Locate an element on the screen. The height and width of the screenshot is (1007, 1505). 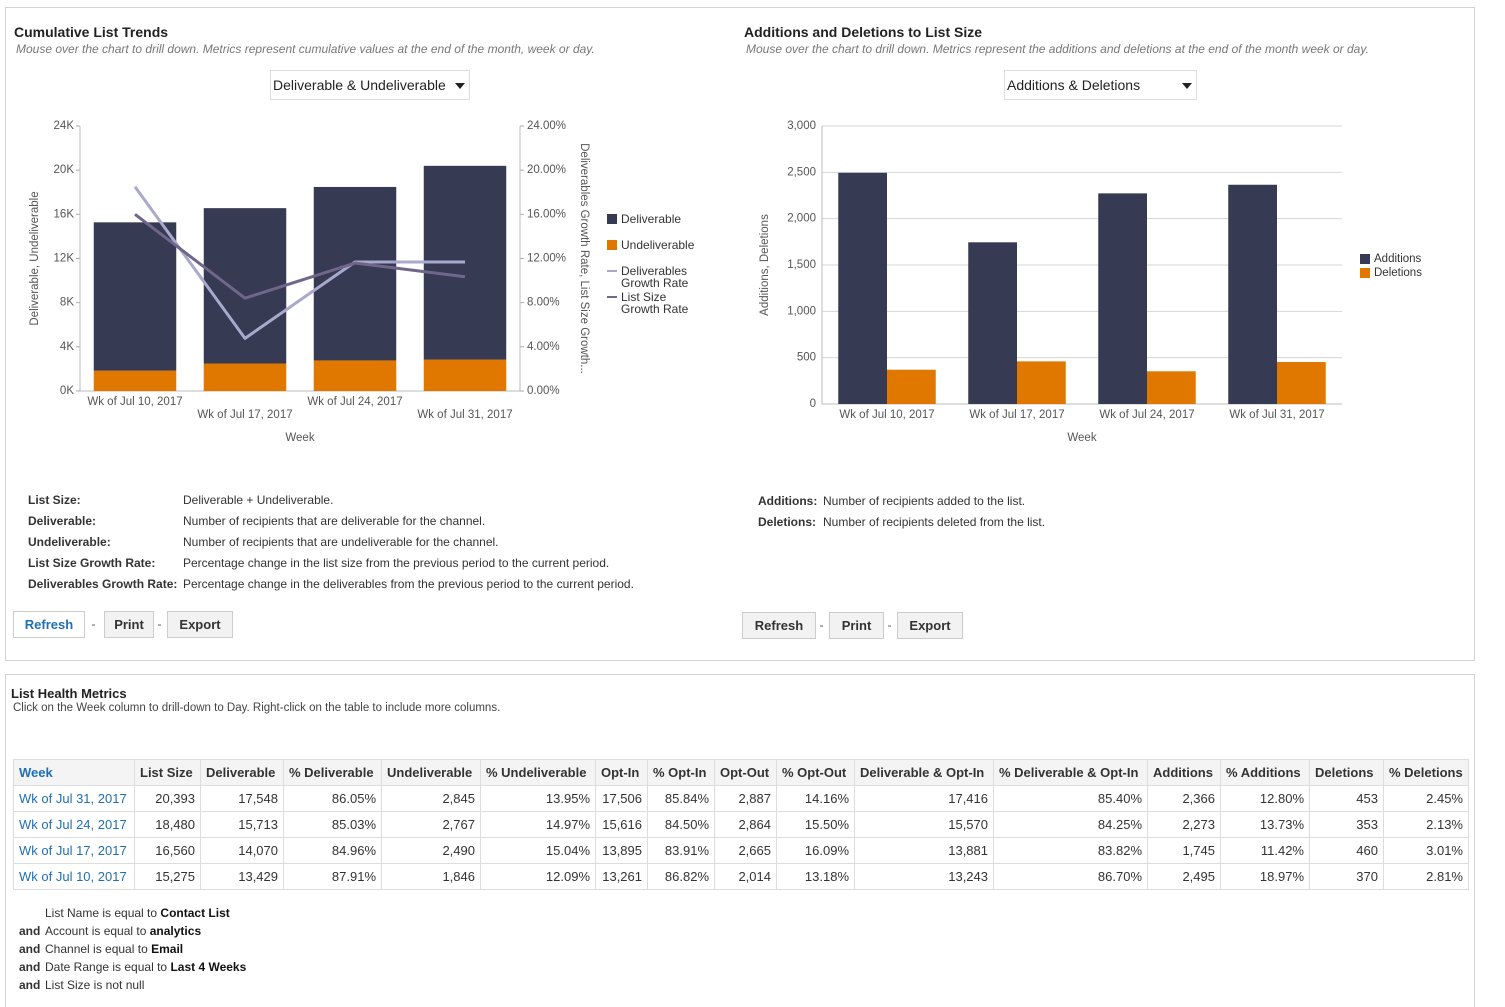
definition-term: List Size: is located at coordinates (54, 500).